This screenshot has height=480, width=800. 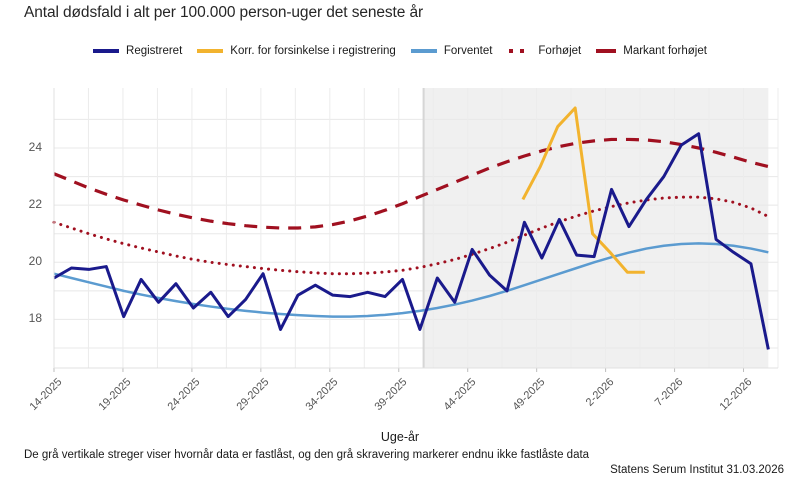 What do you see at coordinates (606, 51) in the screenshot?
I see `legend-swatch-5-icon` at bounding box center [606, 51].